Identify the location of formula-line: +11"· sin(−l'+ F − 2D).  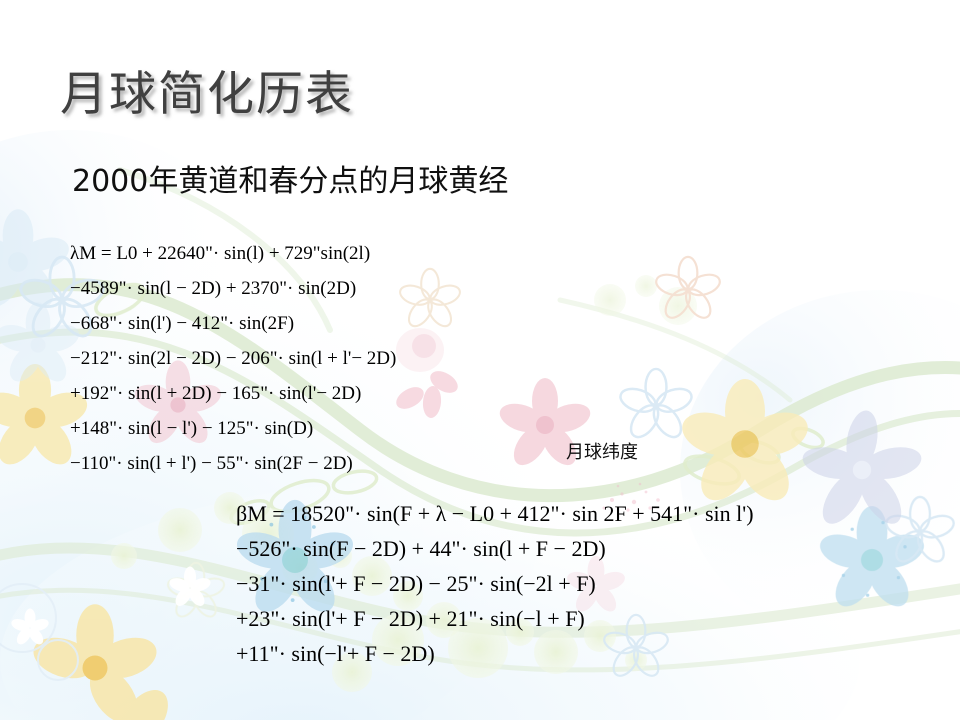
(335, 653).